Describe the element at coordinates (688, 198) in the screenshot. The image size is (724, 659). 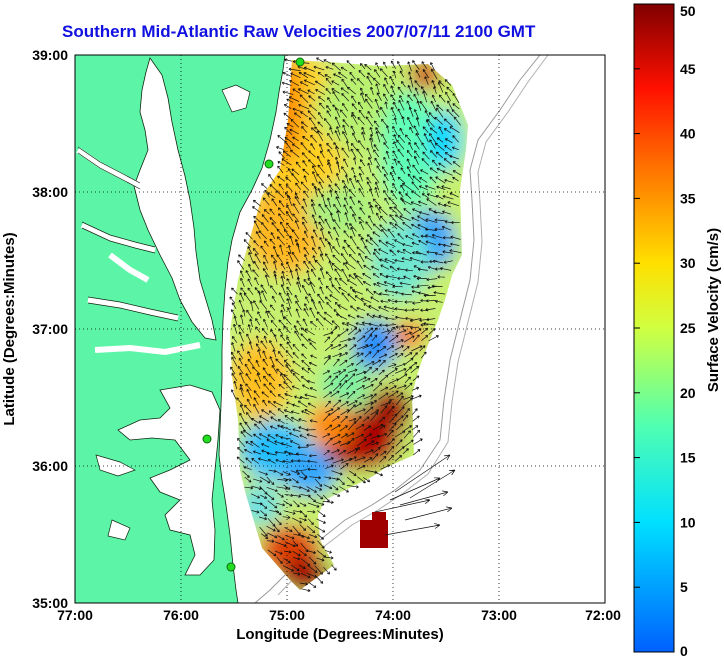
I see `colorbar-tick-label: 35` at that location.